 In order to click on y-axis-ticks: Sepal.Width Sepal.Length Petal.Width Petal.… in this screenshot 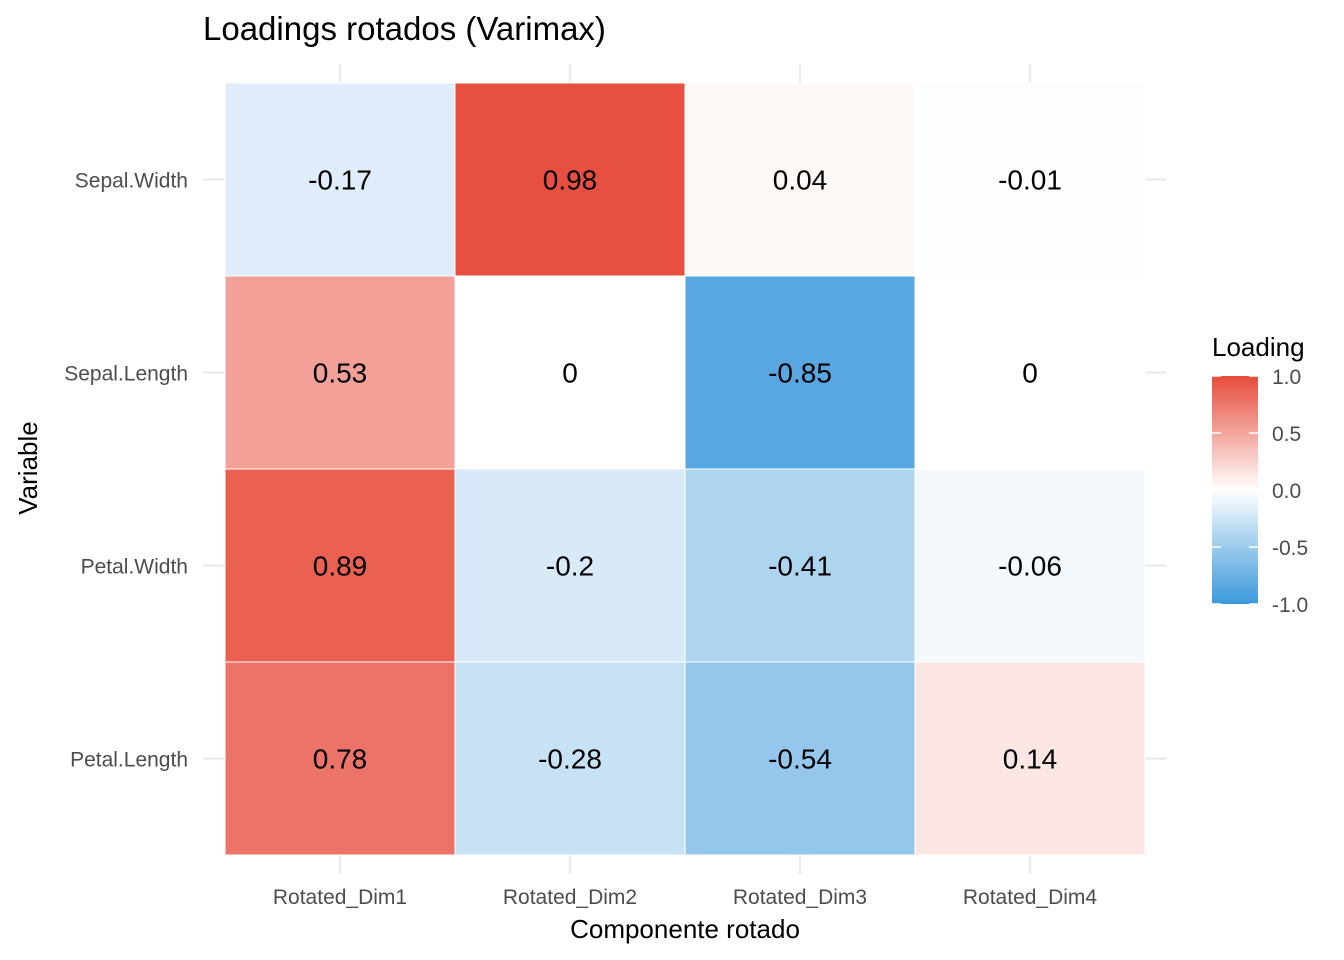, I will do `click(126, 471)`.